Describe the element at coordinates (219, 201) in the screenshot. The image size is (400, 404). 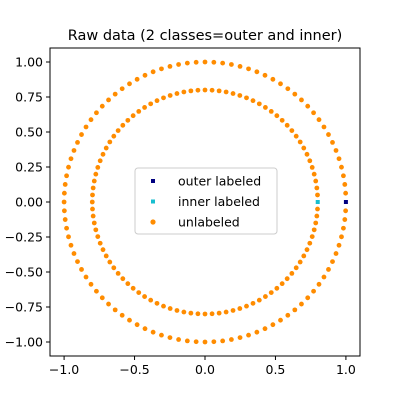
I see `legend-label: inner labeled` at that location.